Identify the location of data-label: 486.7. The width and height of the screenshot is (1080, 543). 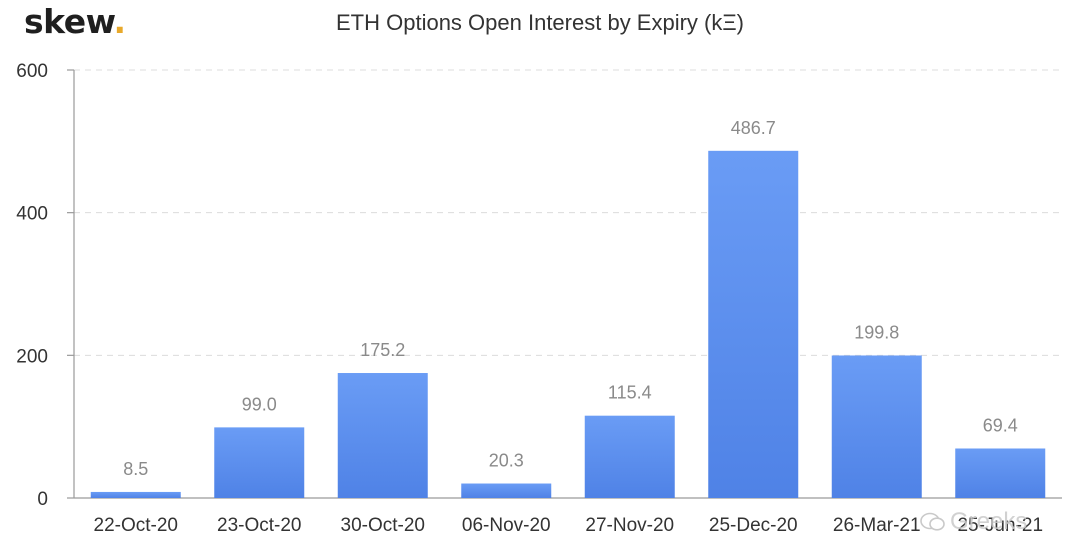
(753, 128).